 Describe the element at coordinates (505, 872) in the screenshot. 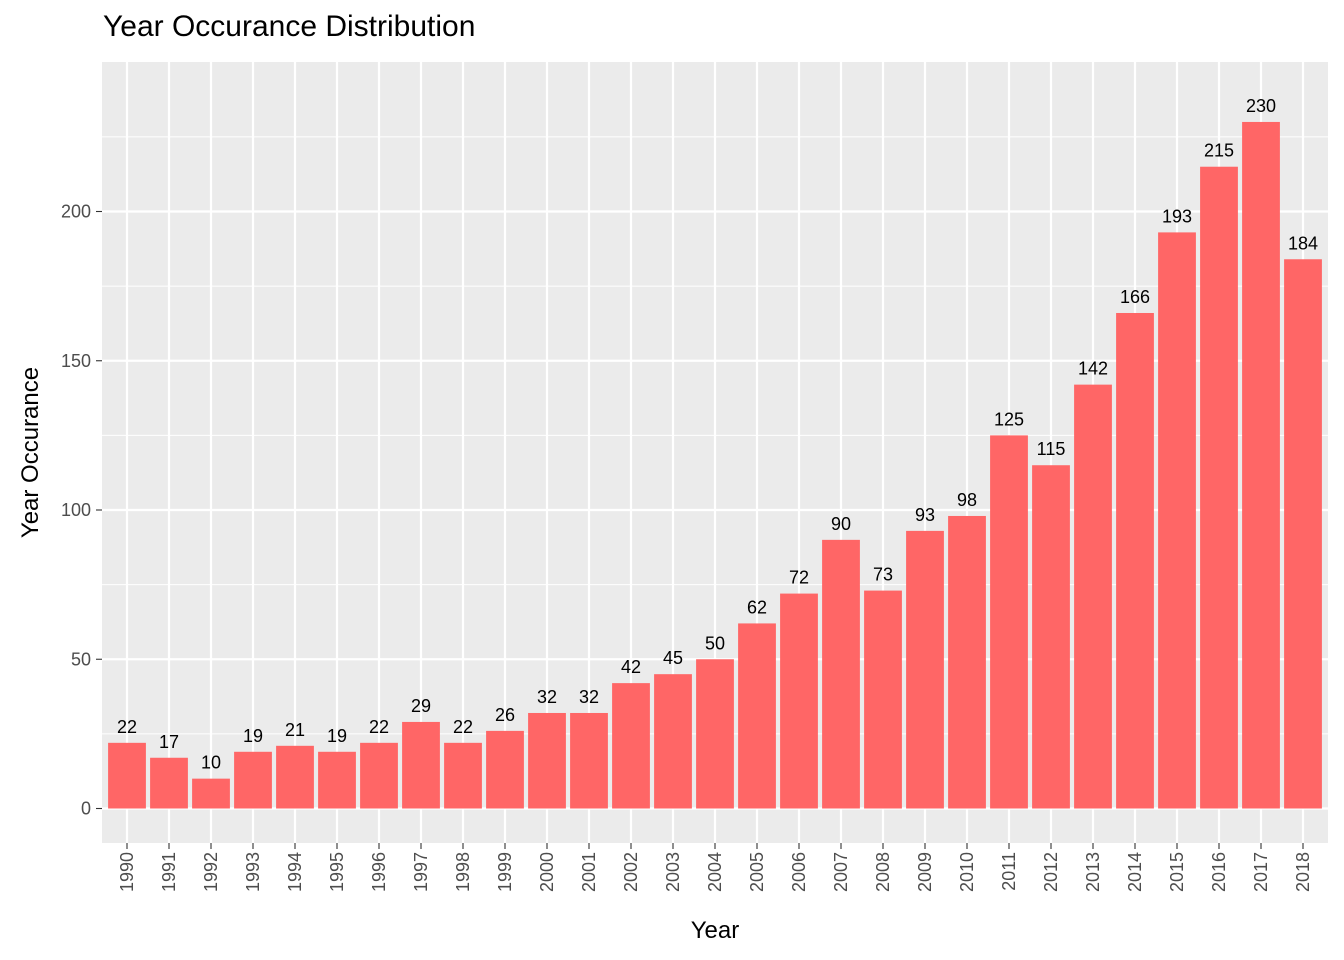

I see `x-tick-label: 1999` at that location.